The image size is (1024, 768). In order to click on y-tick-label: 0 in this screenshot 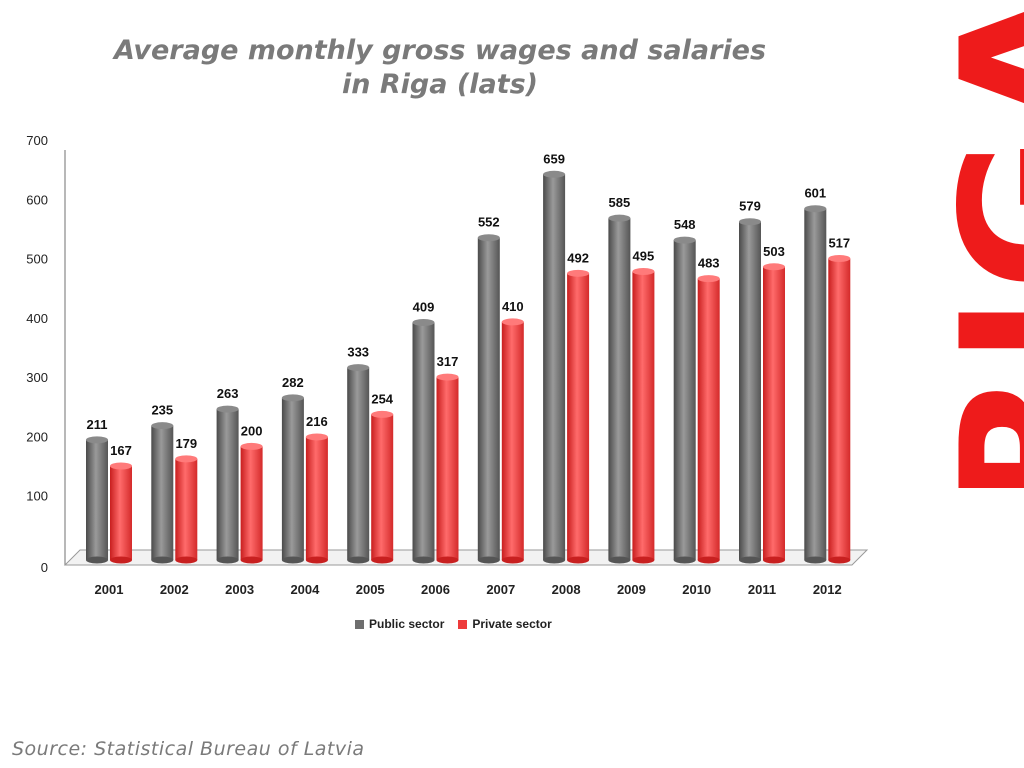, I will do `click(44, 567)`.